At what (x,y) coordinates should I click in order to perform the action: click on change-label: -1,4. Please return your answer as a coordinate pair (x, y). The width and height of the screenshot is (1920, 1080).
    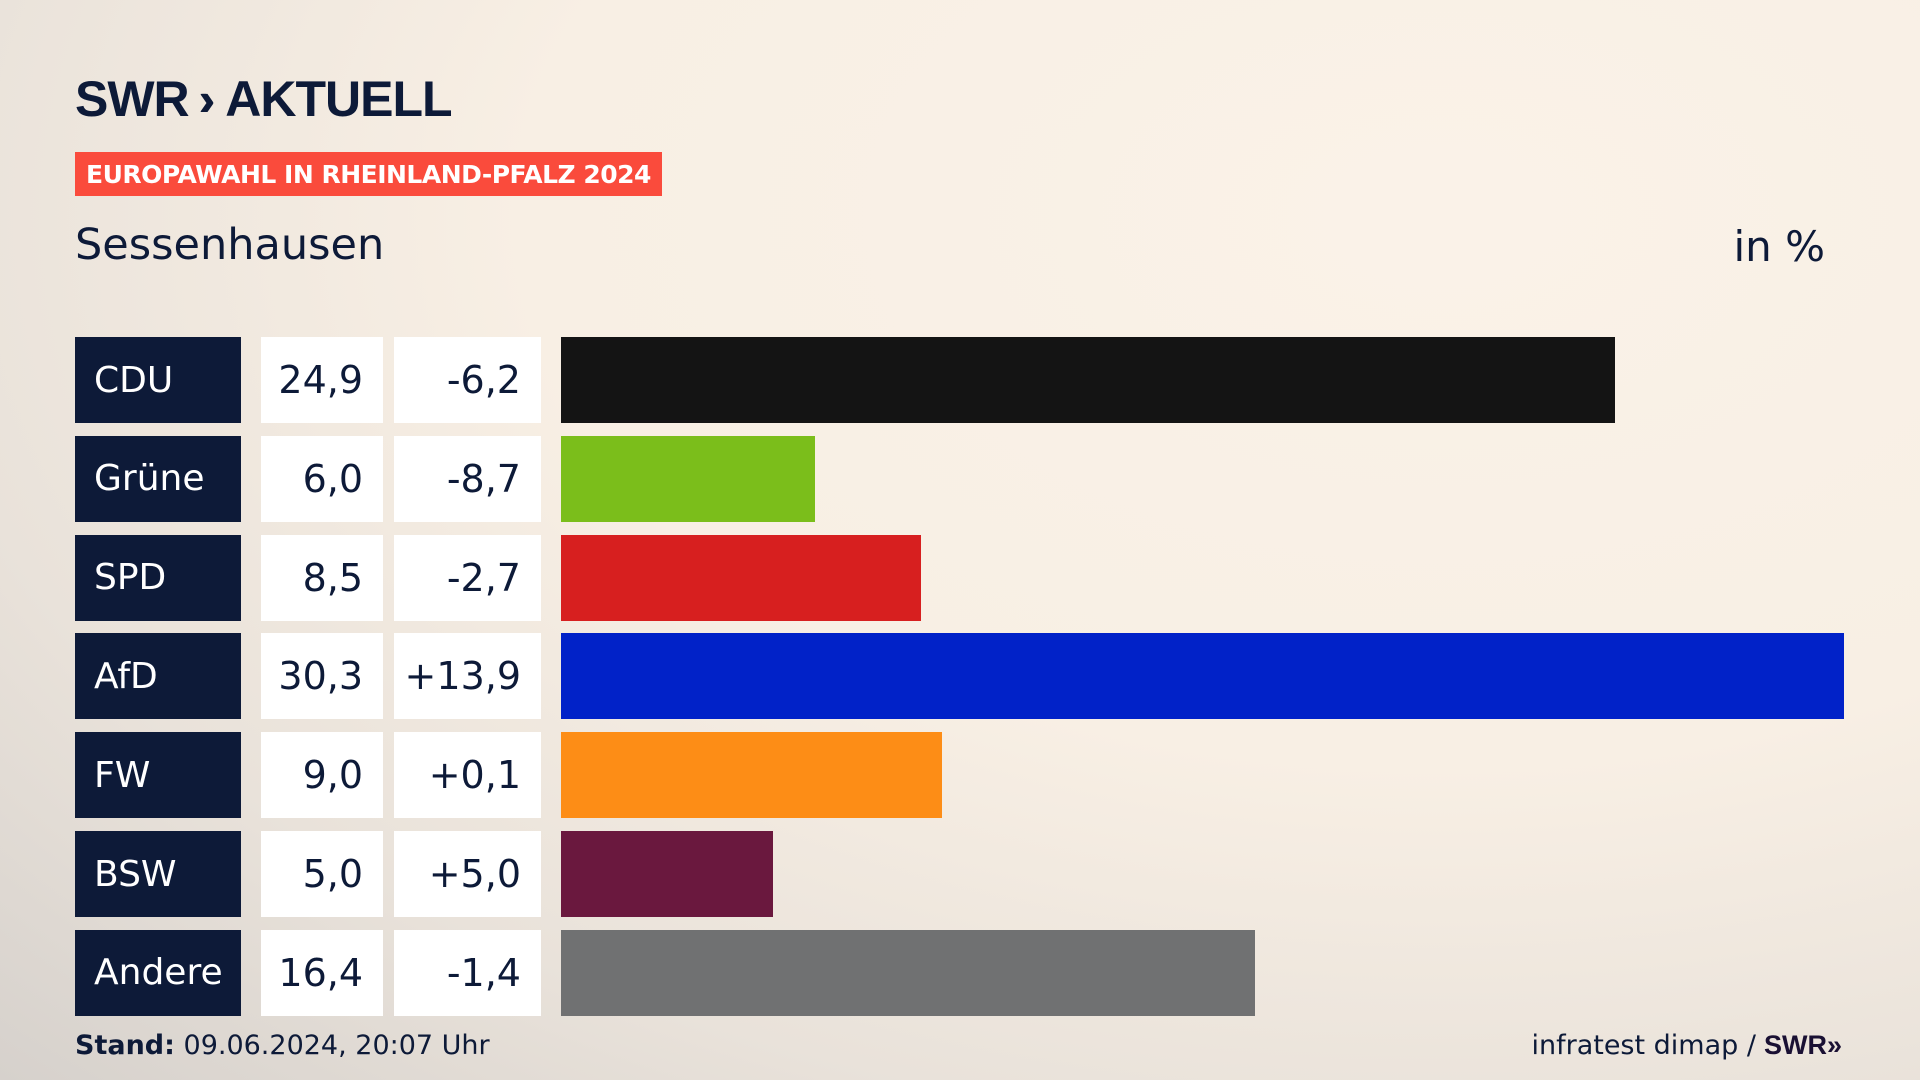
    Looking at the image, I should click on (467, 972).